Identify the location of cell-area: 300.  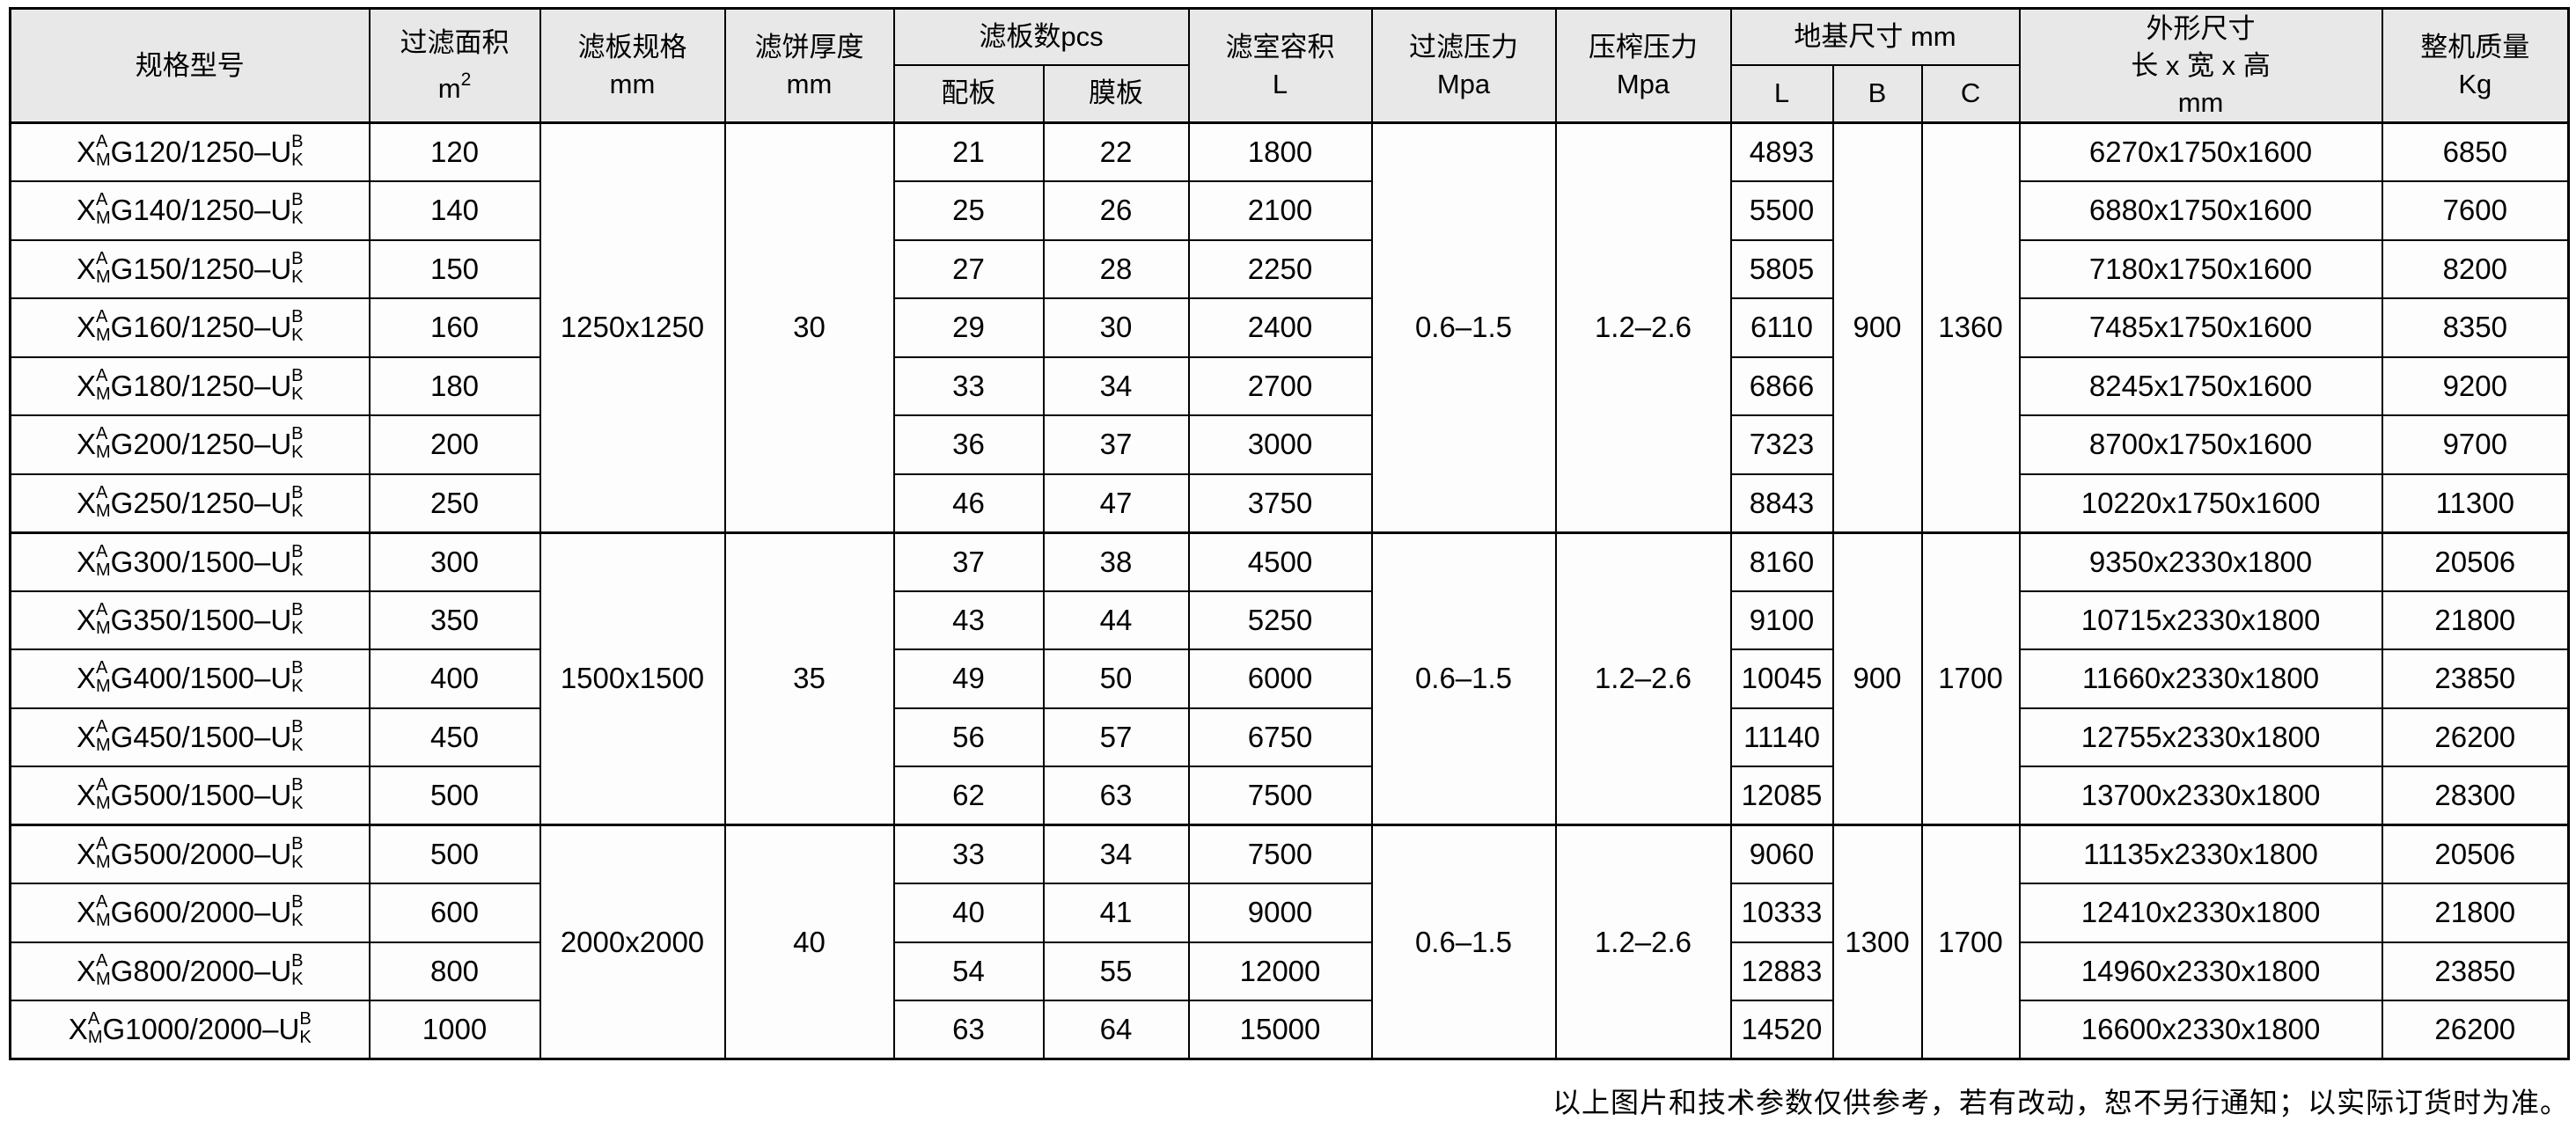
(454, 561).